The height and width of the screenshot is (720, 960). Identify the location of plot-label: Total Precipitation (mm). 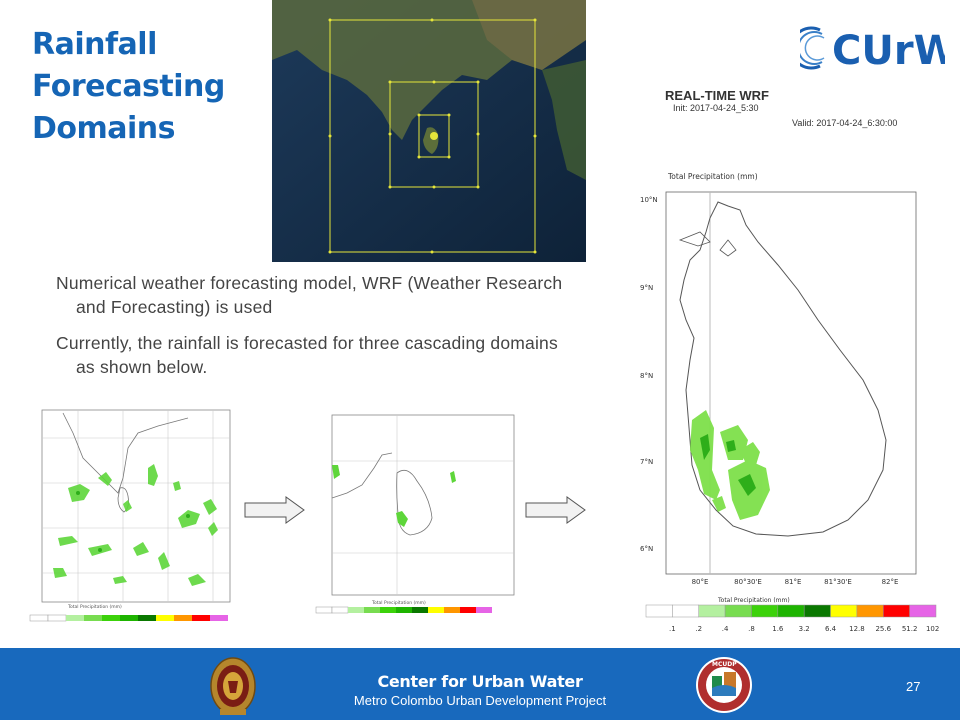
(712, 176).